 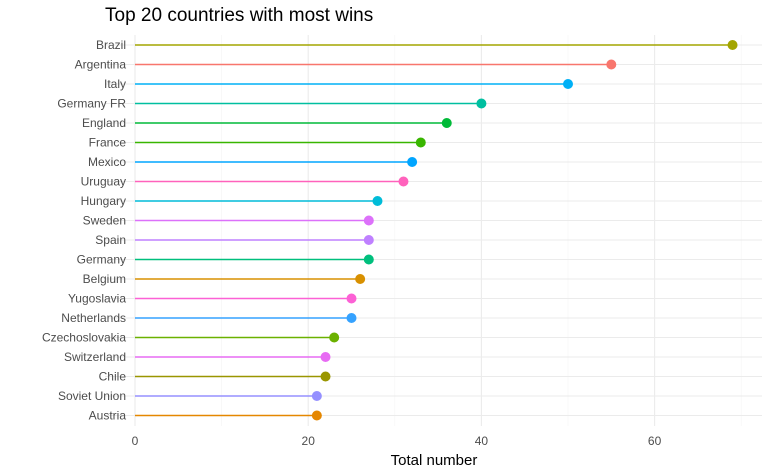 I want to click on y-tick-label: Austria, so click(x=108, y=416).